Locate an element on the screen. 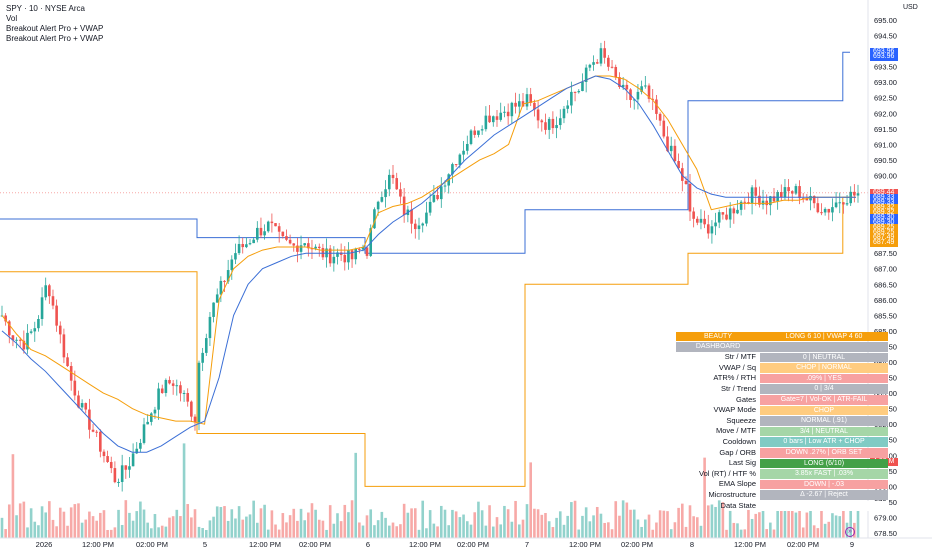 This screenshot has width=932, height=550. price-tick-label: 686.00 is located at coordinates (885, 300).